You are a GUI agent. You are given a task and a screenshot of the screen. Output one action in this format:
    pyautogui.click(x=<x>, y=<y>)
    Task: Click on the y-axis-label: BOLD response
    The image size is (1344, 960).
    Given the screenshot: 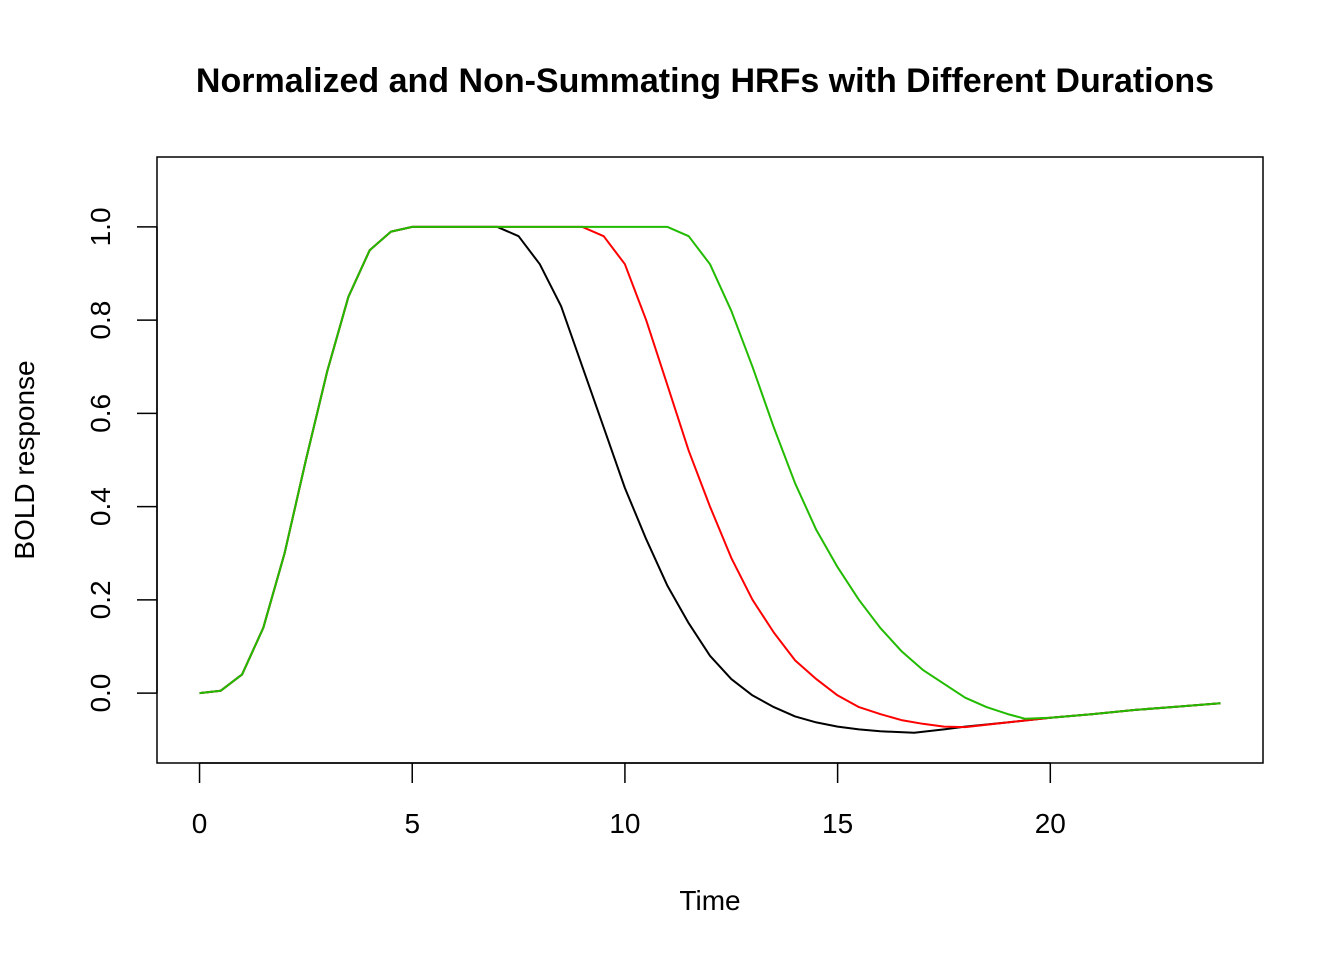 What is the action you would take?
    pyautogui.click(x=24, y=459)
    